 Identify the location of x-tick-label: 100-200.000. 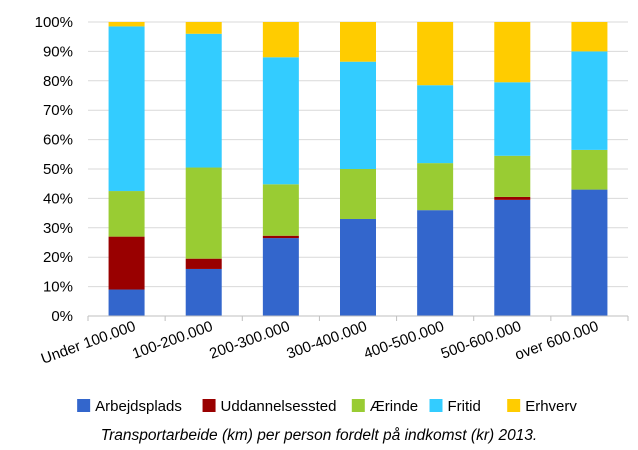
(172, 340).